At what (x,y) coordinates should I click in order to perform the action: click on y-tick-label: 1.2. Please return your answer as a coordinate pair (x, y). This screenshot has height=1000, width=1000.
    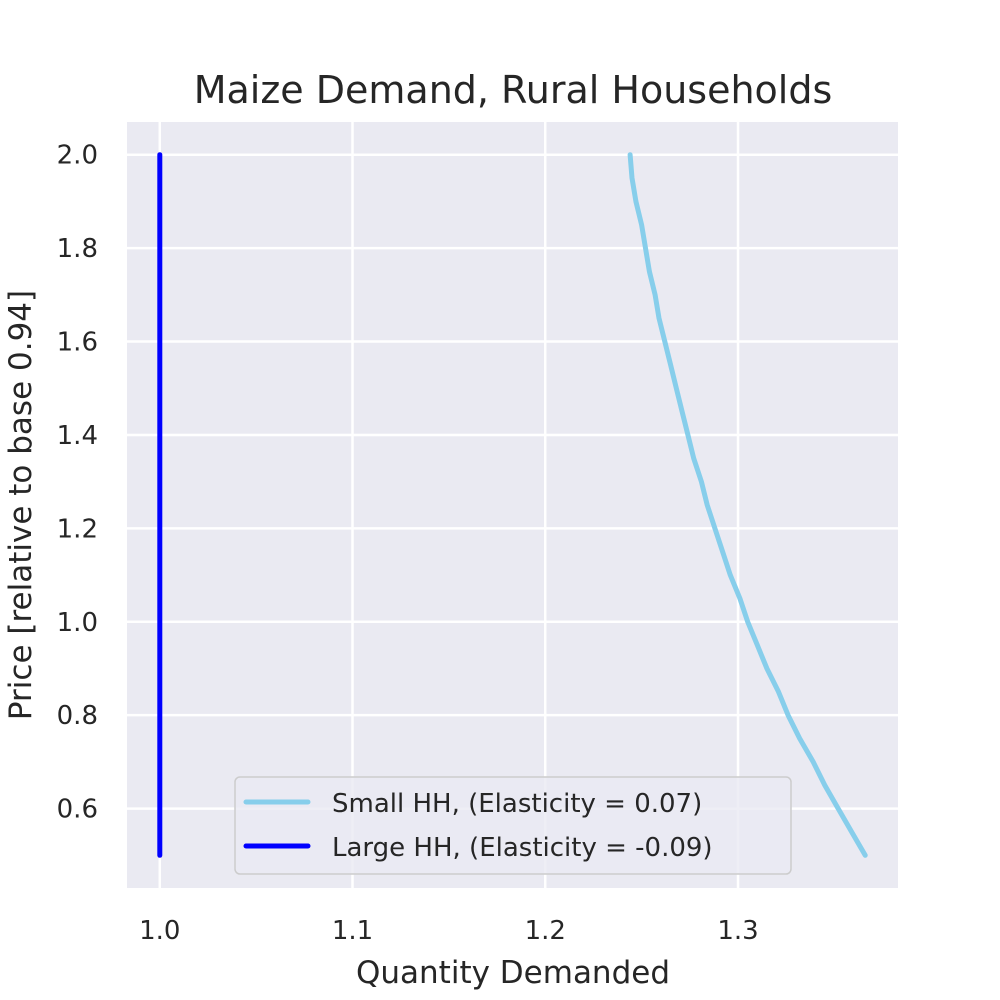
    Looking at the image, I should click on (77, 529).